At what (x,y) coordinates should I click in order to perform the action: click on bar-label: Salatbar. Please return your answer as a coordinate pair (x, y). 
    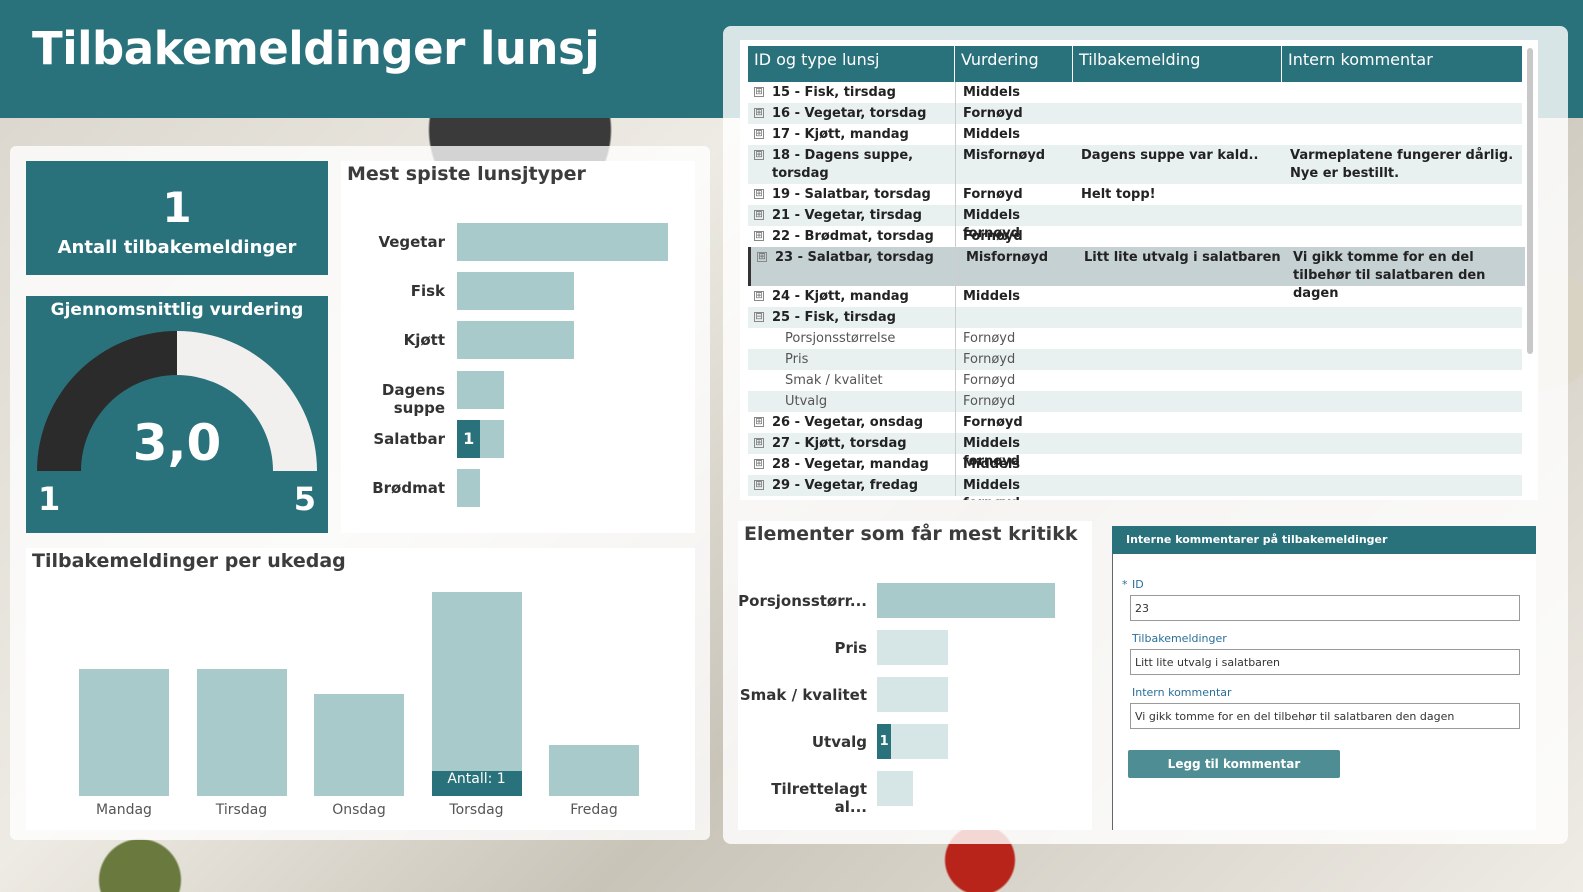
    Looking at the image, I should click on (409, 438).